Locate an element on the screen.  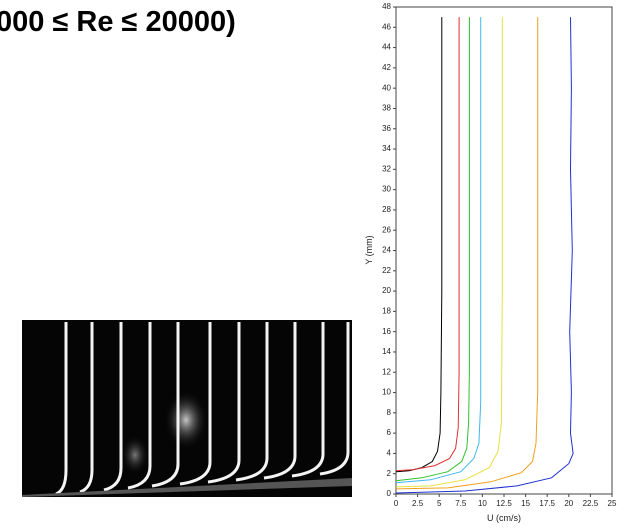
x-tick-label: 17.5 is located at coordinates (547, 503).